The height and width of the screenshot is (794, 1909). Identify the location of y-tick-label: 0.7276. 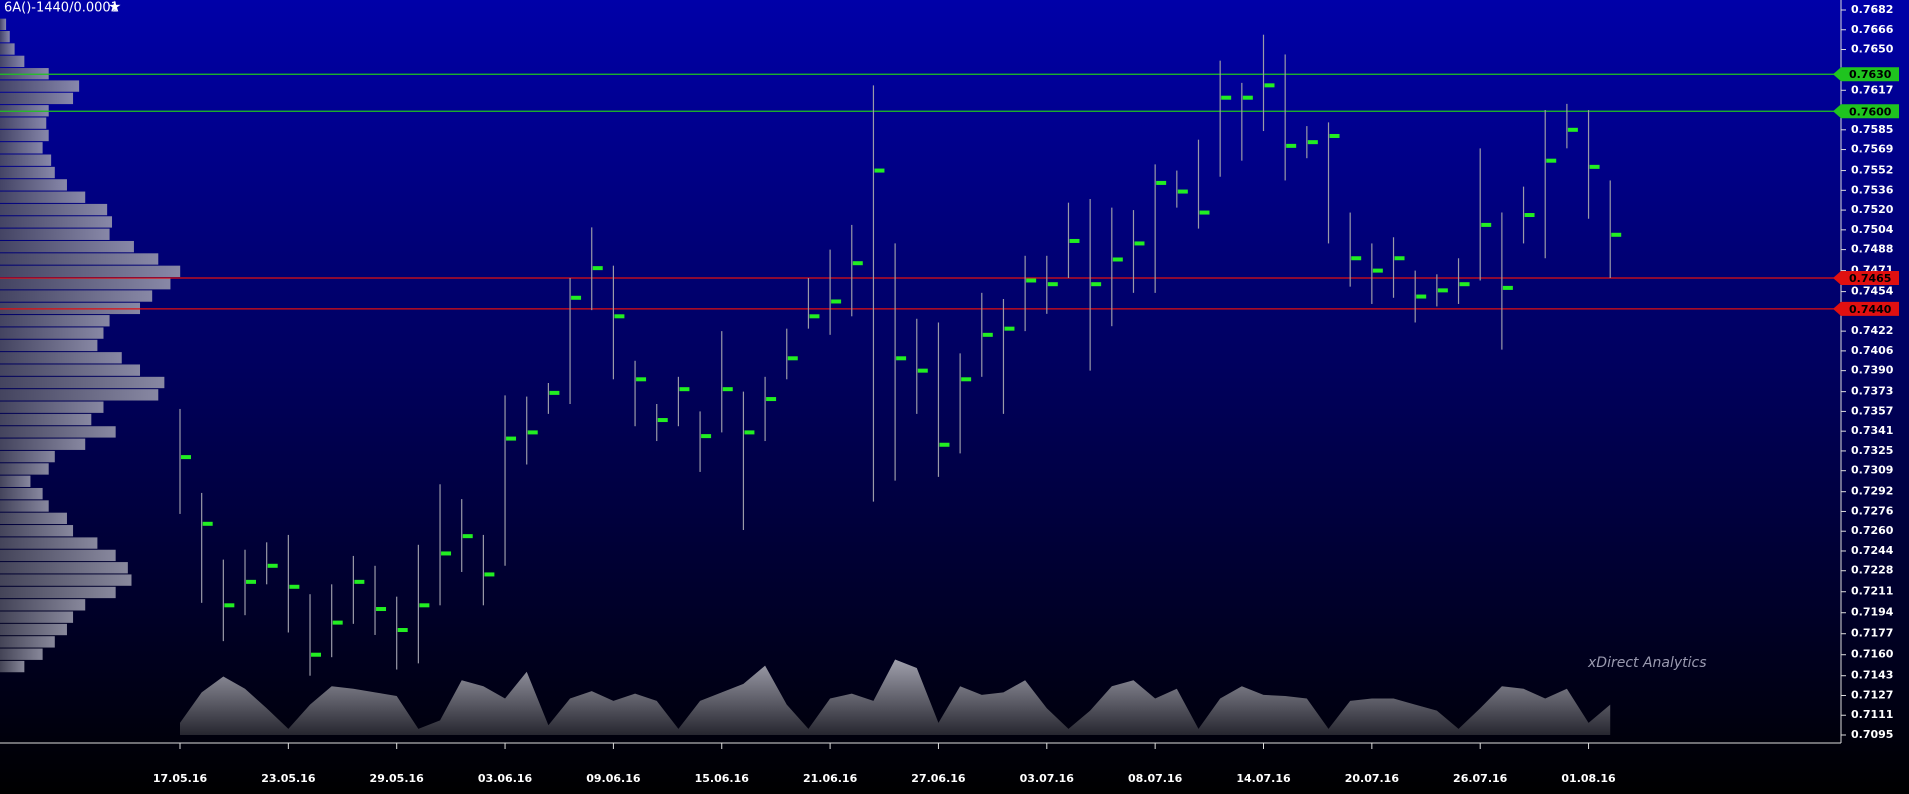
(1872, 510).